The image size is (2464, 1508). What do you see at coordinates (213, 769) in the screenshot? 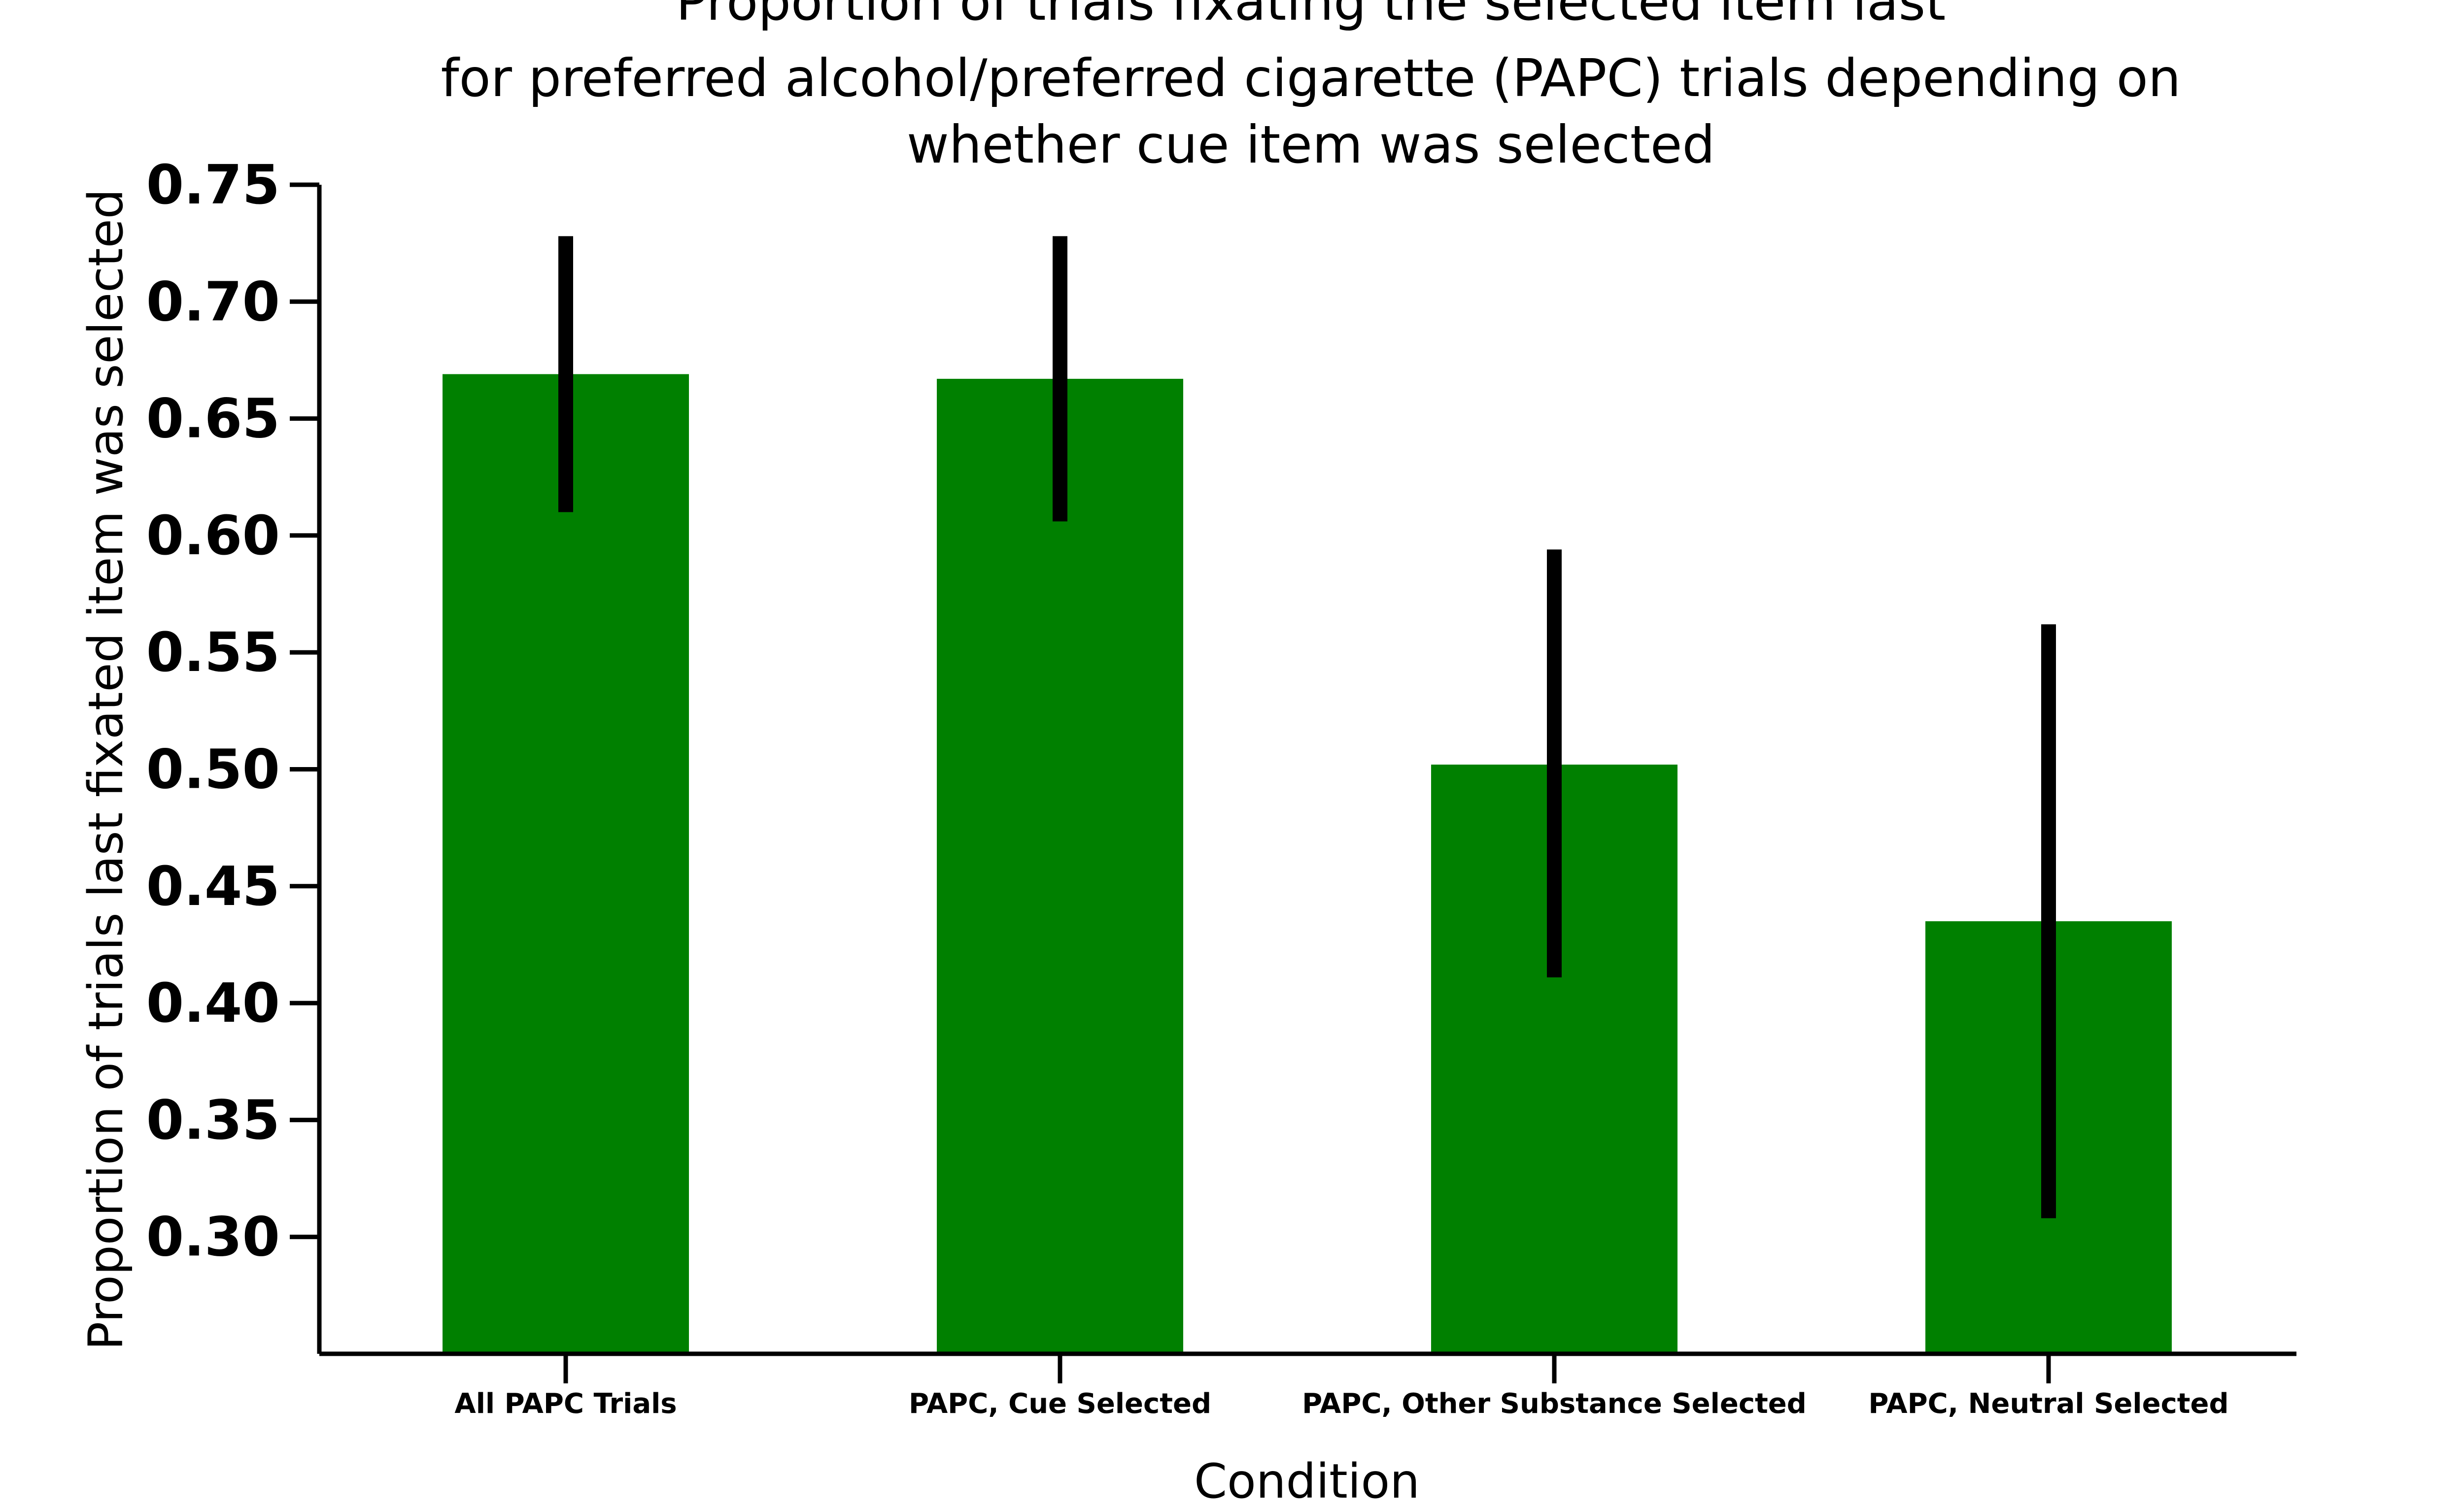
I see `y-tick-label: 0.50` at bounding box center [213, 769].